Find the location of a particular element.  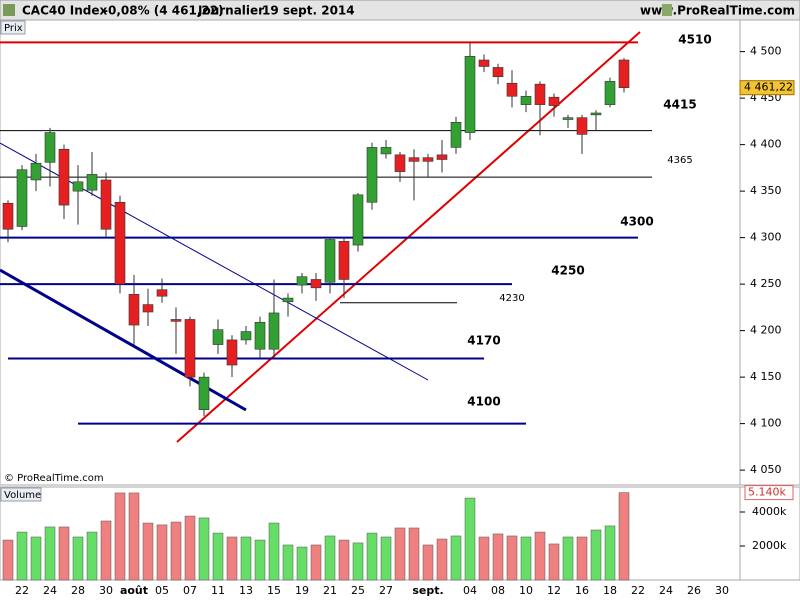

y-tick-label: 4 050 is located at coordinates (766, 469).